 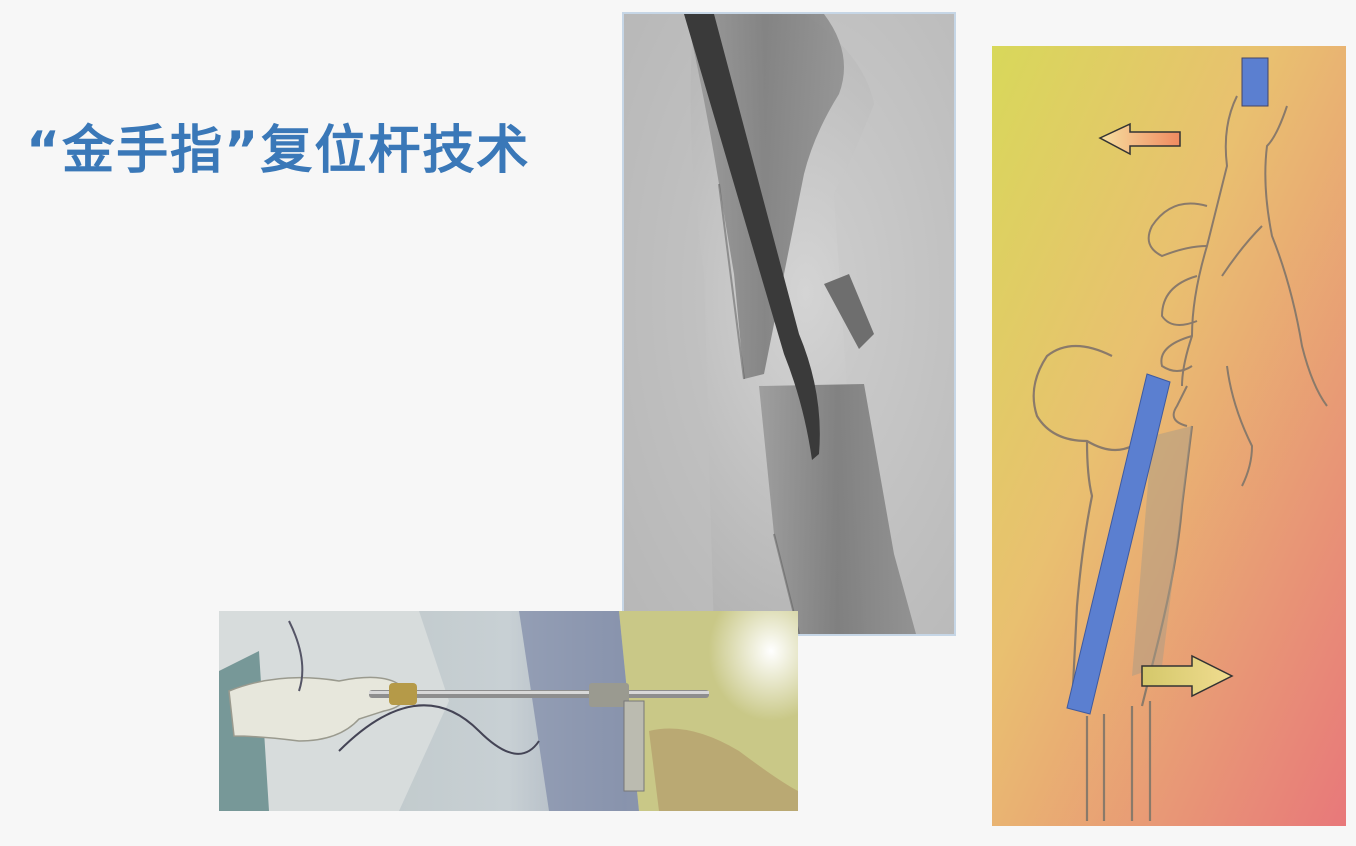 What do you see at coordinates (278, 151) in the screenshot?
I see `slide-title: “金手指”复位杆技术` at bounding box center [278, 151].